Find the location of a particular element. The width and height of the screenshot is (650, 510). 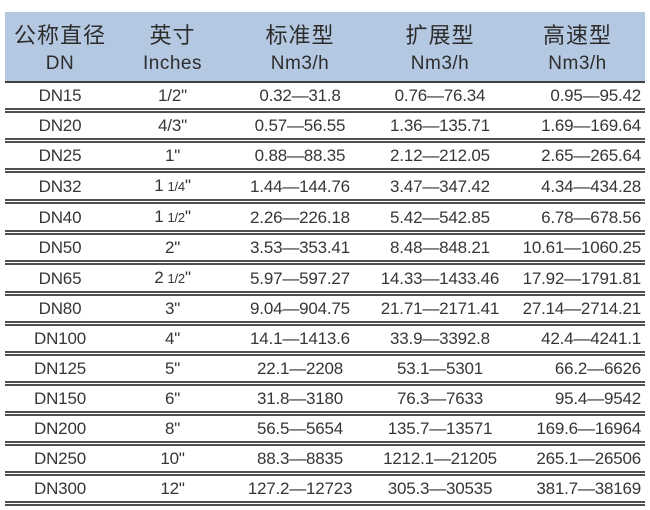

cell-dn: DN15 is located at coordinates (60, 97).